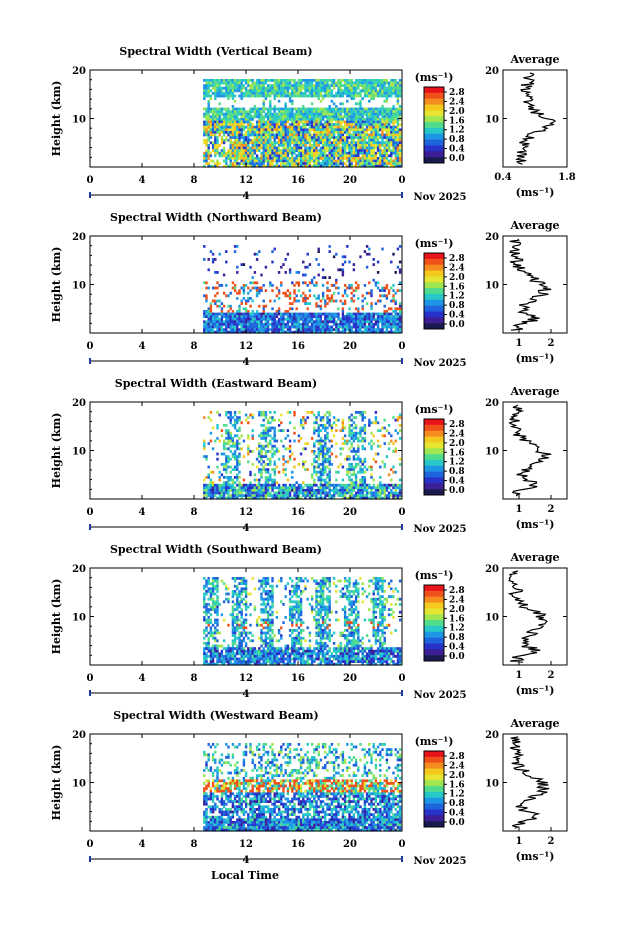  I want to click on y-tick-label: 20, so click(79, 569).